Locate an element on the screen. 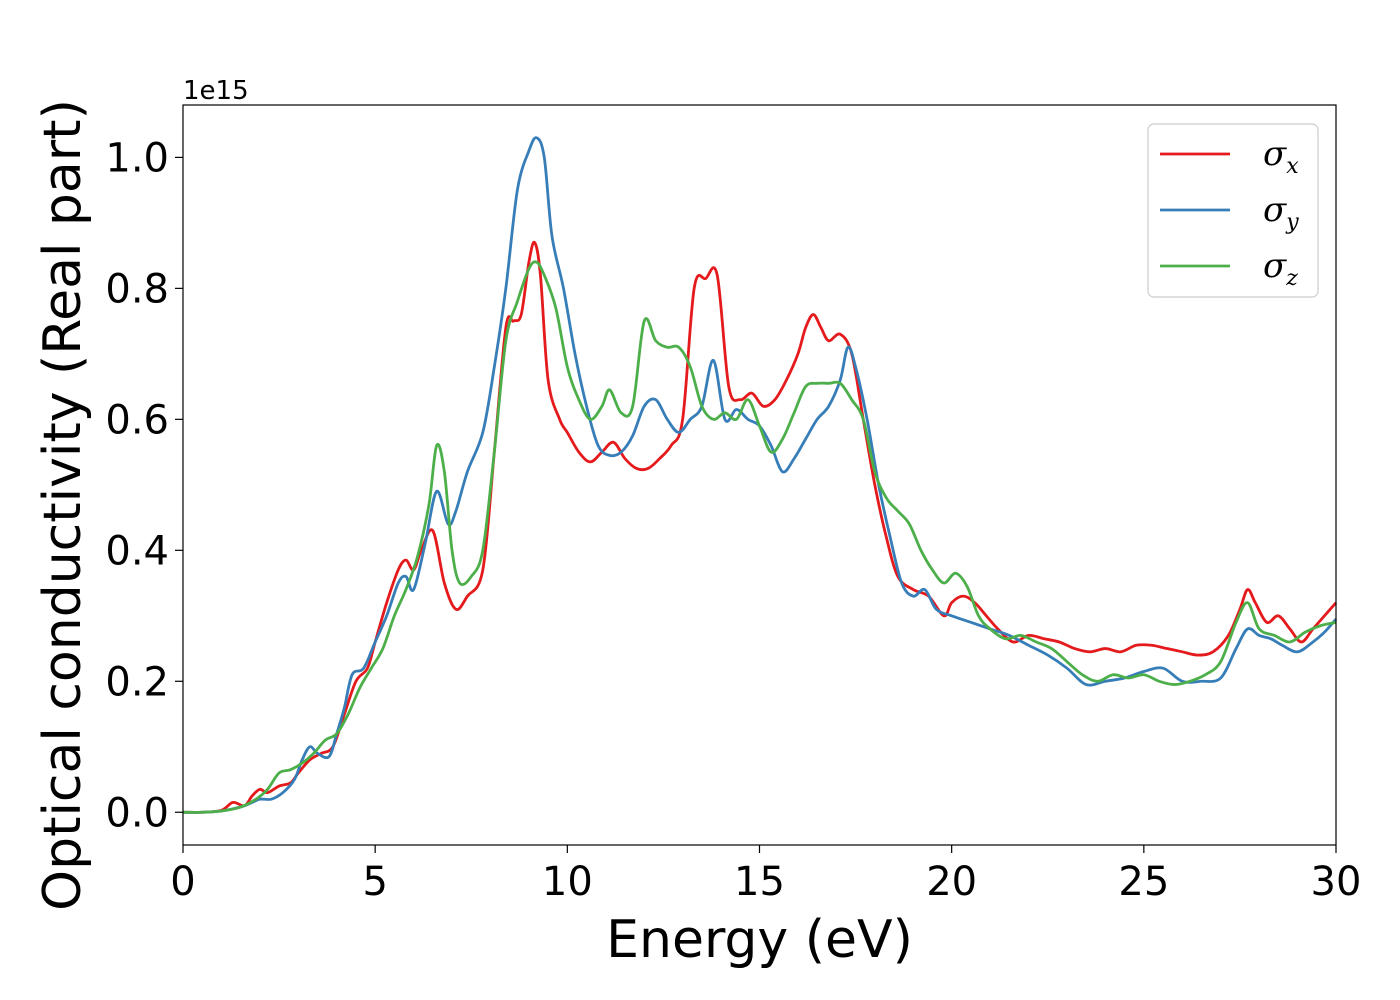  x-tick-label: 5 is located at coordinates (374, 882).